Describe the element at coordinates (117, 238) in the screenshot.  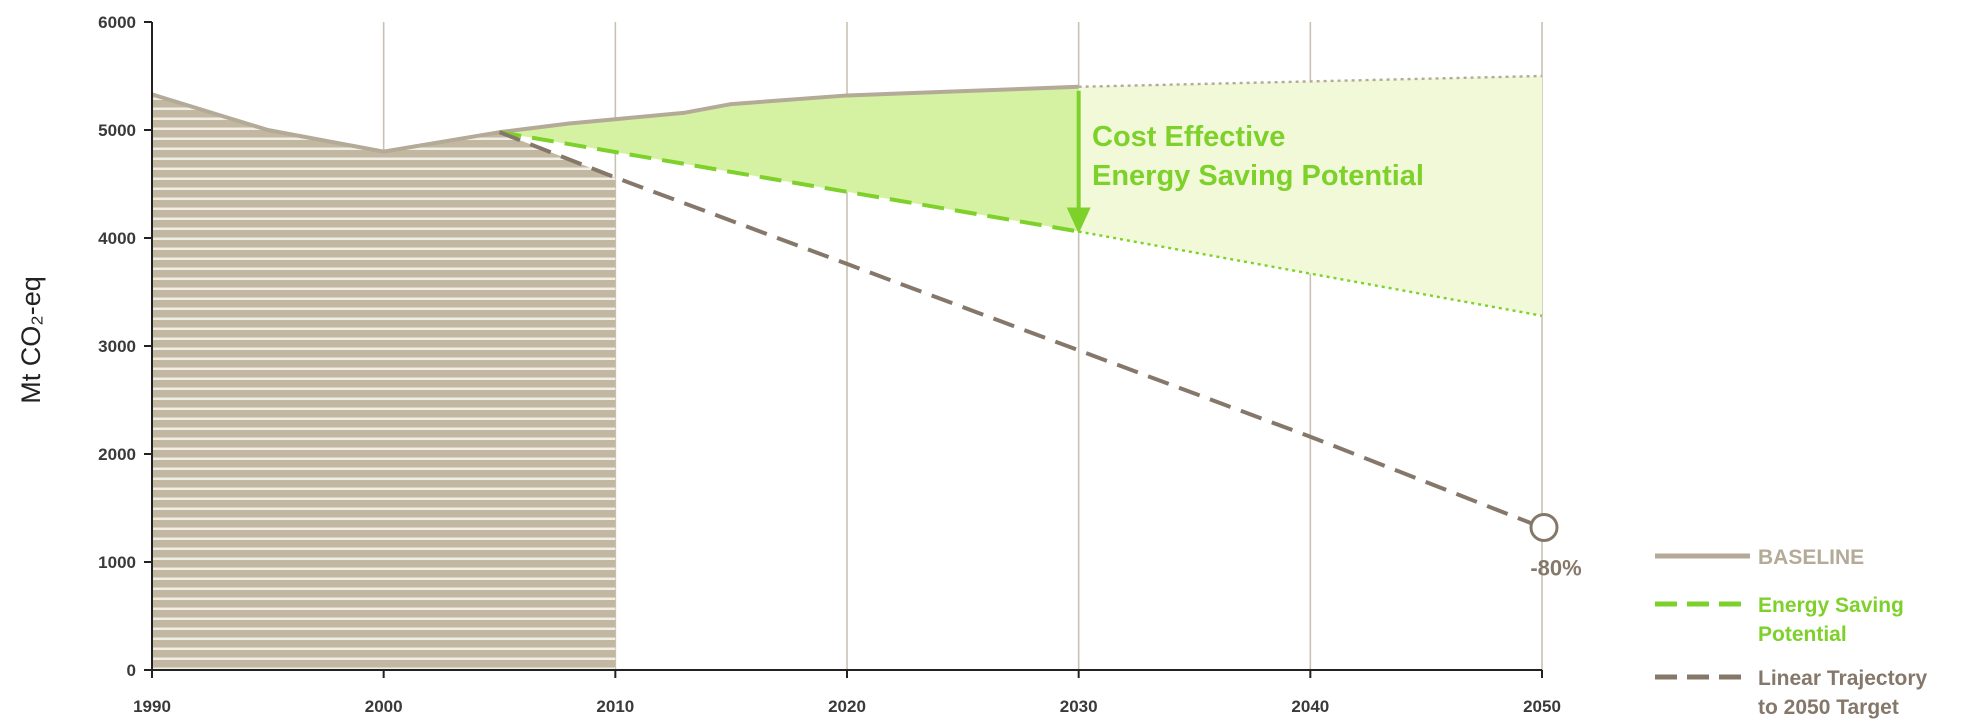
I see `y-tick-label-4000: 4000` at that location.